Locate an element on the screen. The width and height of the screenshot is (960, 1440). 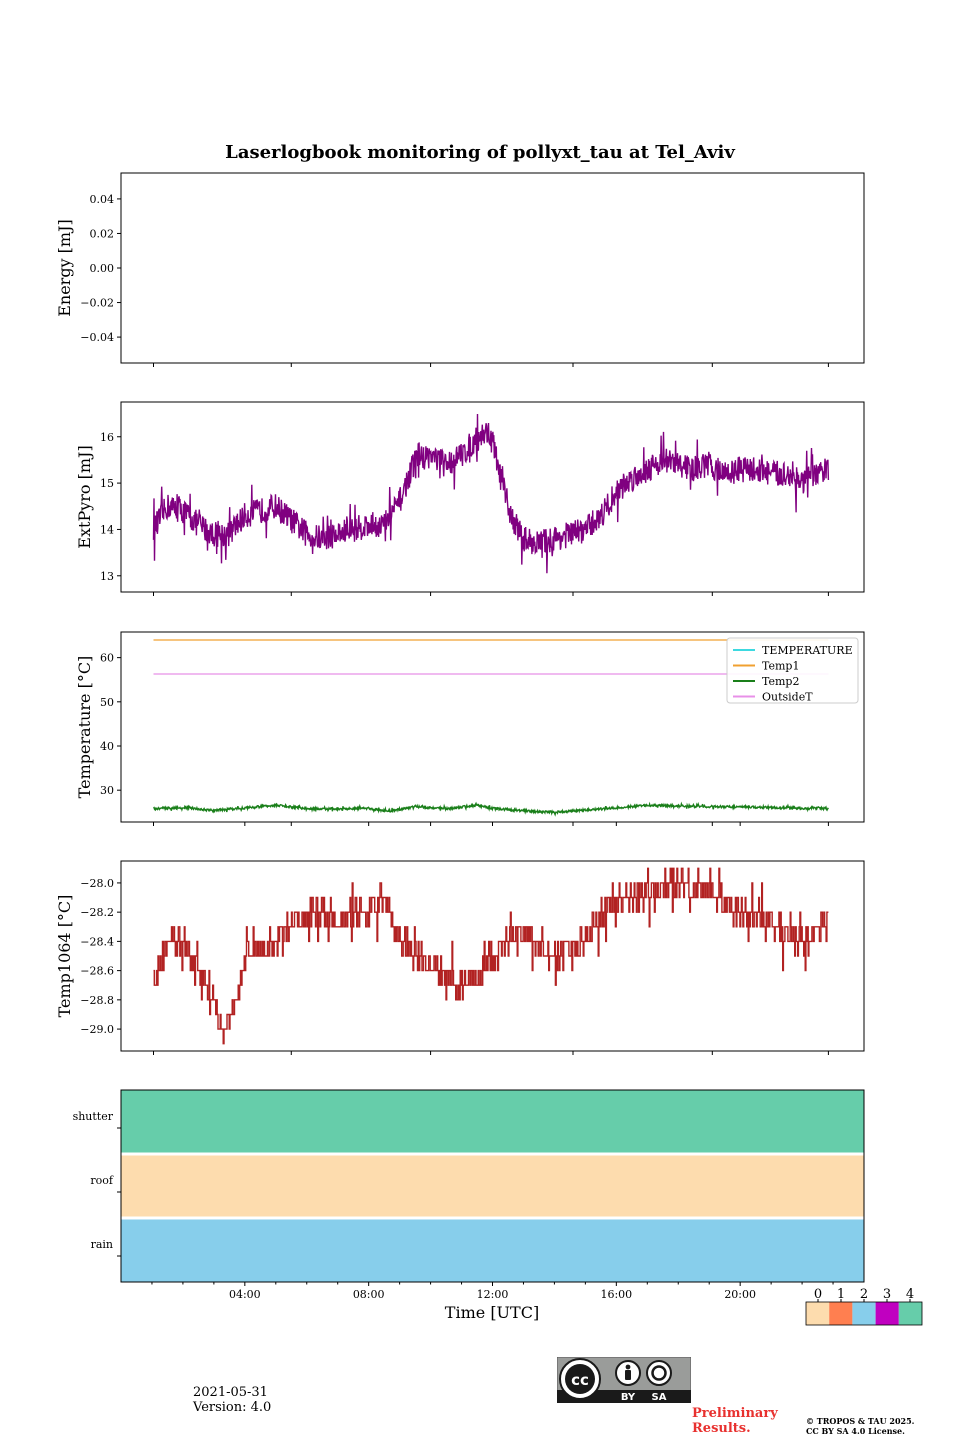
temp1064-ytick-label: −28.6 is located at coordinates (97, 971).